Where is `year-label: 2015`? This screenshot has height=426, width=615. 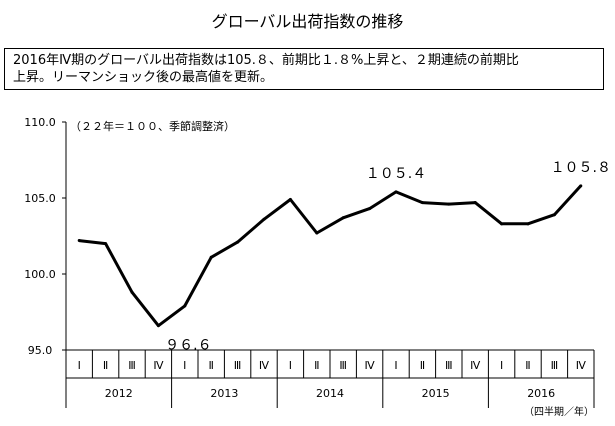 year-label: 2015 is located at coordinates (436, 393).